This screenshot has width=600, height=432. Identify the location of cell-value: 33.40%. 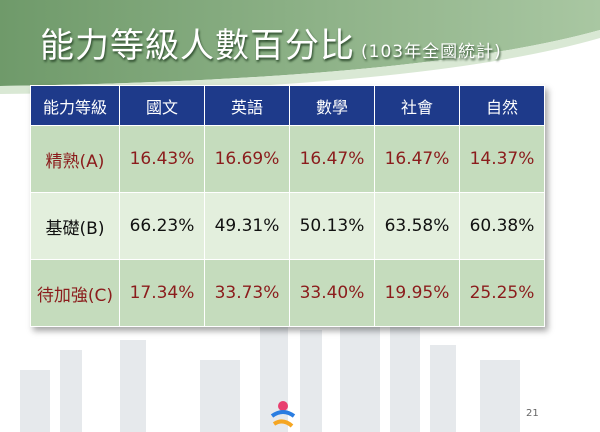
(332, 293).